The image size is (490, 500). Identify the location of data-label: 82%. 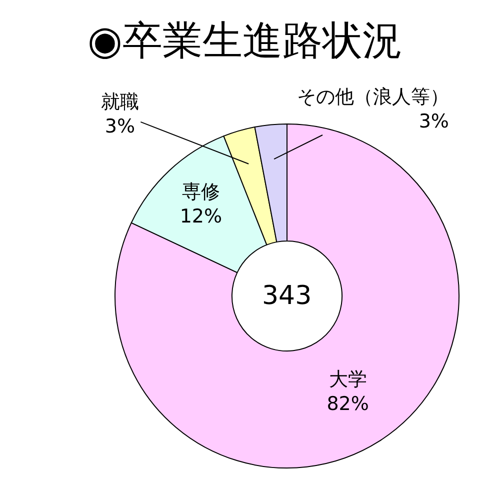
(347, 404).